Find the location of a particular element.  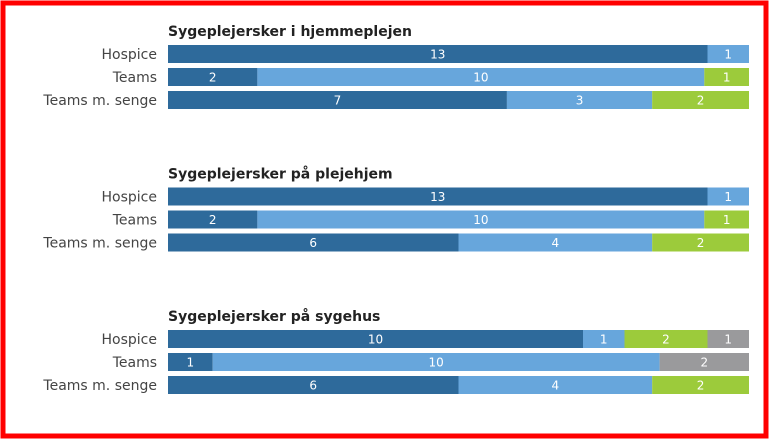

chart-title: Sygeplejersker i hjemmeplejen is located at coordinates (290, 32).